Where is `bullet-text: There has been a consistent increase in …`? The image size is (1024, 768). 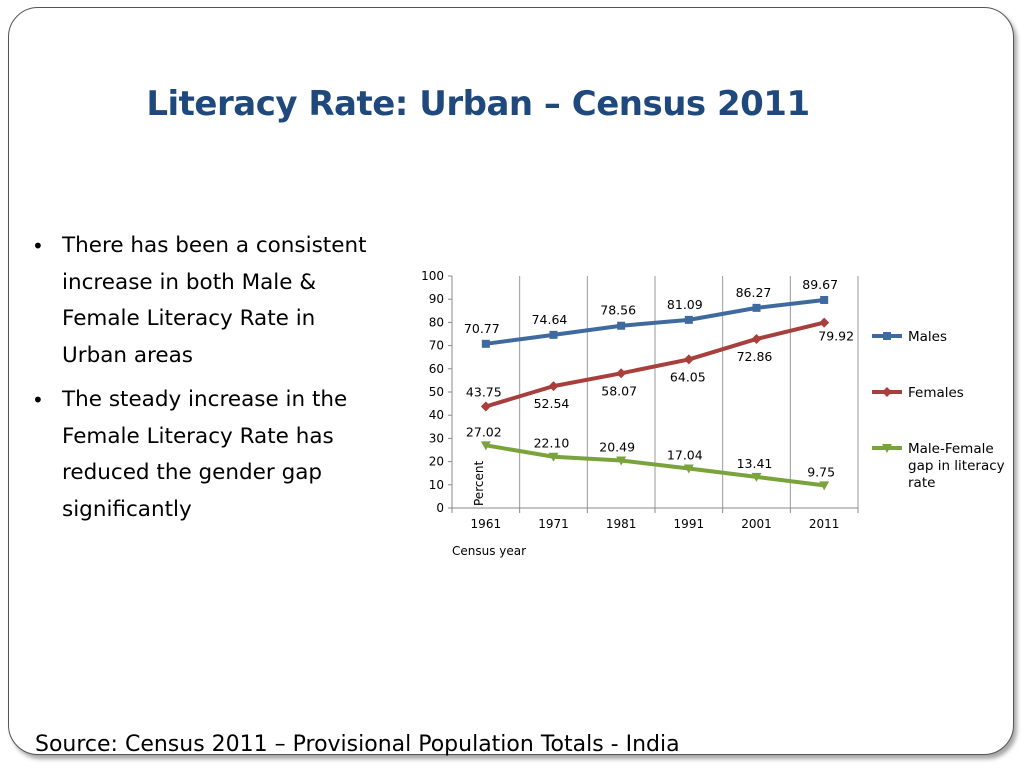 bullet-text: There has been a consistent increase in … is located at coordinates (214, 300).